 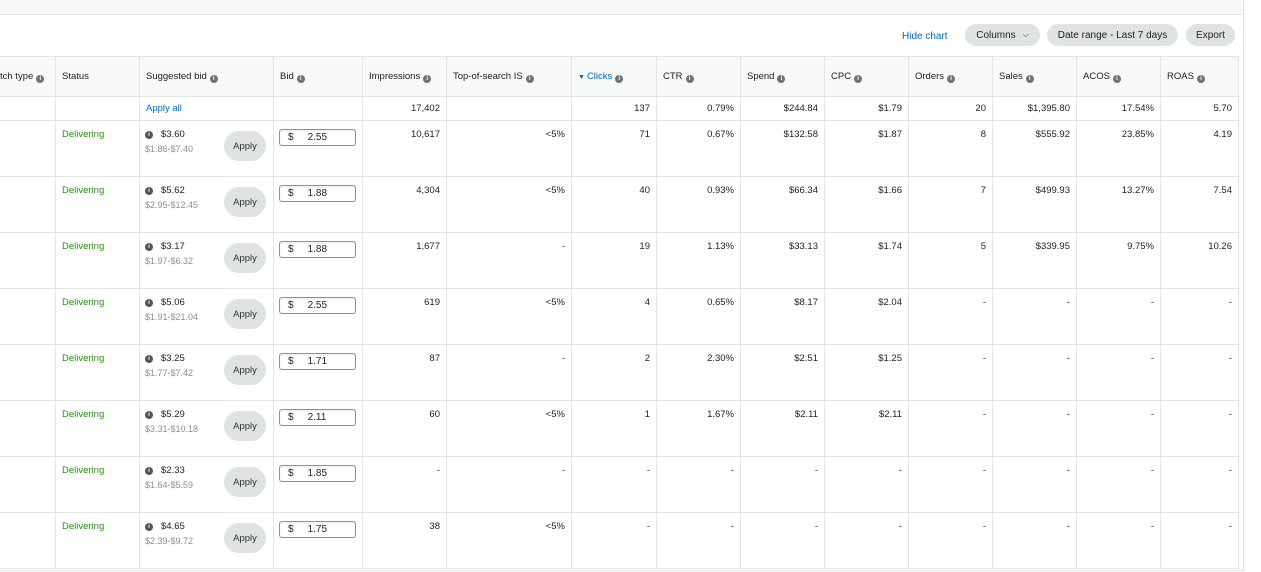 What do you see at coordinates (176, 76) in the screenshot?
I see `col-label: Suggested bid` at bounding box center [176, 76].